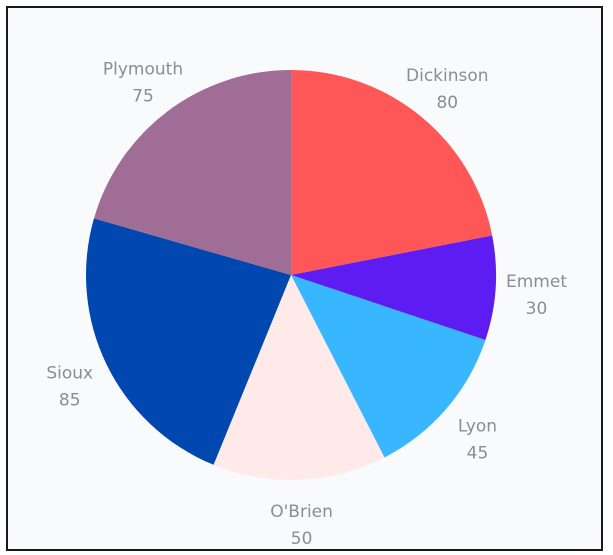 The image size is (613, 555). What do you see at coordinates (188, 341) in the screenshot?
I see `pie-slice-sioux` at bounding box center [188, 341].